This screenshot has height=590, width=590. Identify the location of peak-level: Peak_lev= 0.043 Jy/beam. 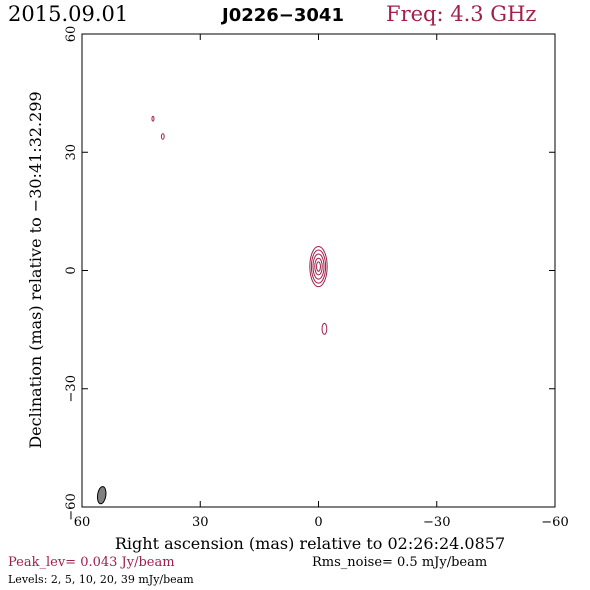
(91, 562).